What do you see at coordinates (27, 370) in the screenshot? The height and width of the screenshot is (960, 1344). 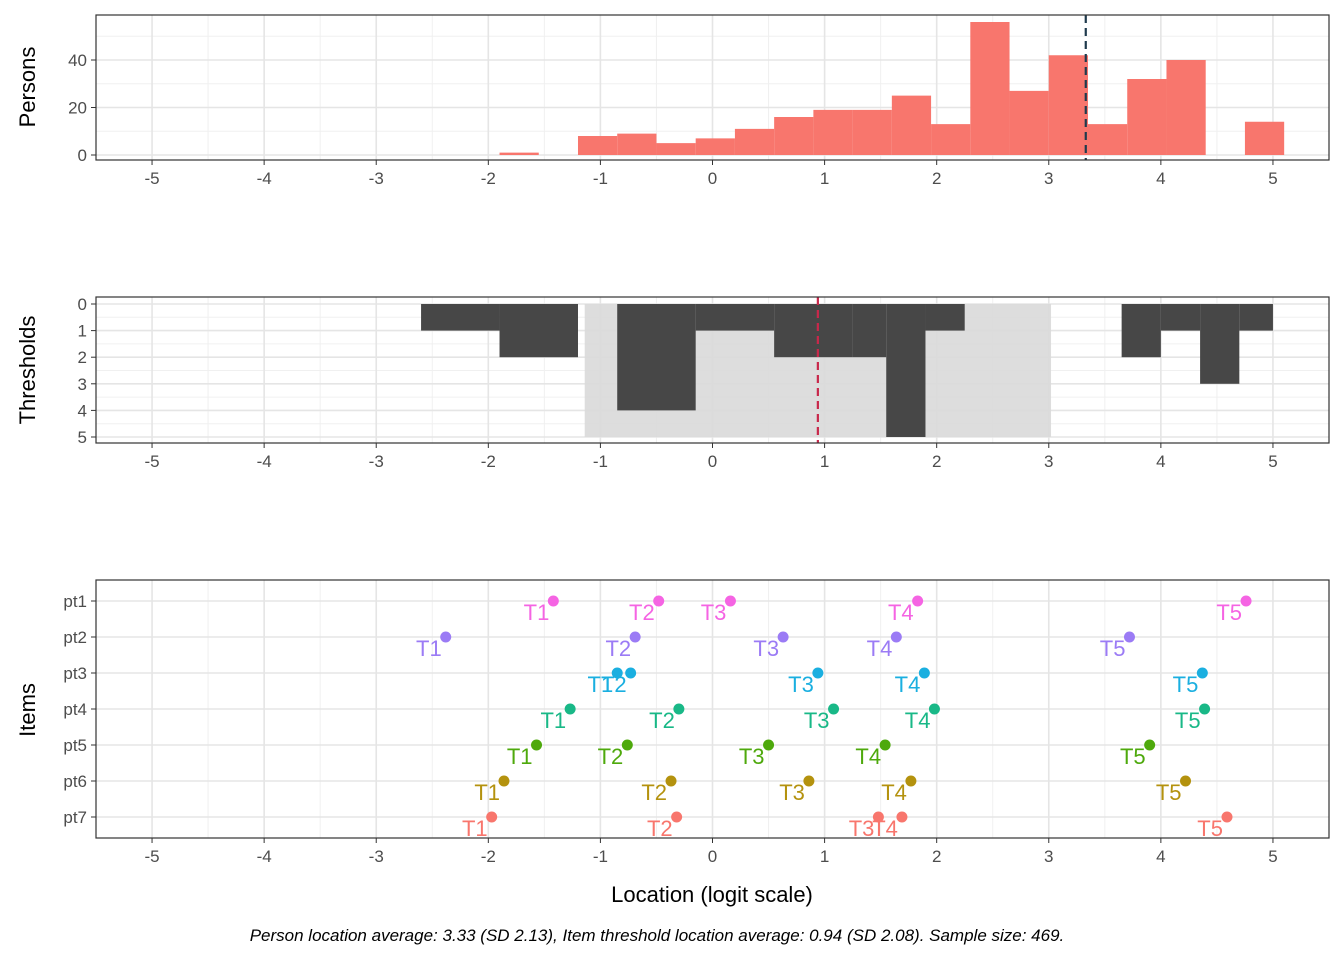 I see `thresholds-axis-title: Thresholds` at bounding box center [27, 370].